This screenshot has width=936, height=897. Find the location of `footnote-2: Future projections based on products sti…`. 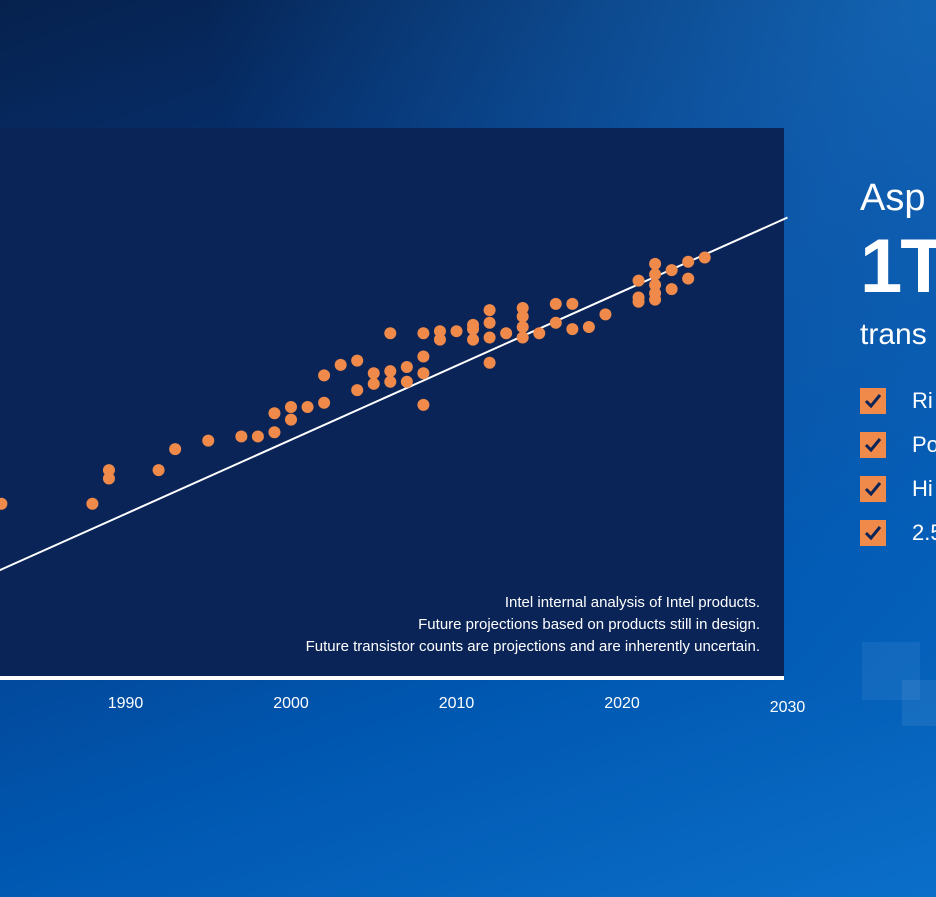

footnote-2: Future projections based on products sti… is located at coordinates (589, 624).